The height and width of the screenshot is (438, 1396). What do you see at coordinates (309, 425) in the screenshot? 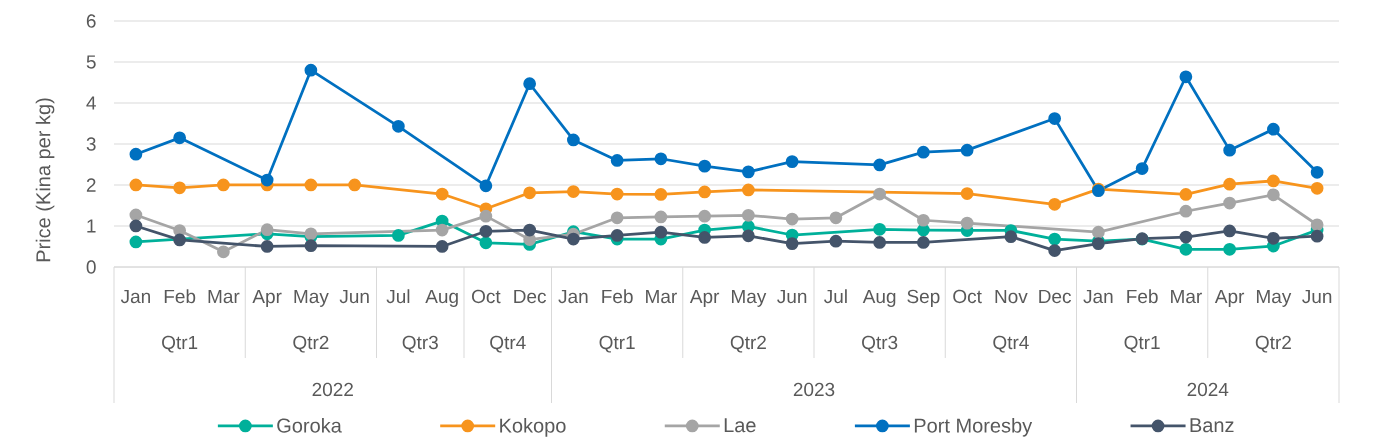
I see `legend-label: Goroka` at bounding box center [309, 425].